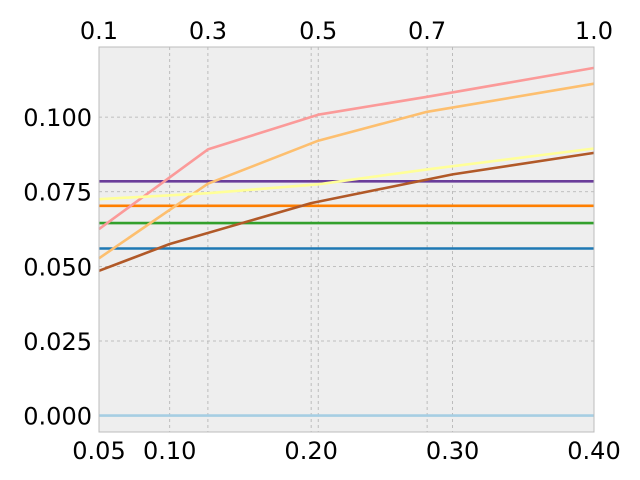 The height and width of the screenshot is (480, 640). What do you see at coordinates (57, 417) in the screenshot?
I see `y-tick-label: 0.000` at bounding box center [57, 417].